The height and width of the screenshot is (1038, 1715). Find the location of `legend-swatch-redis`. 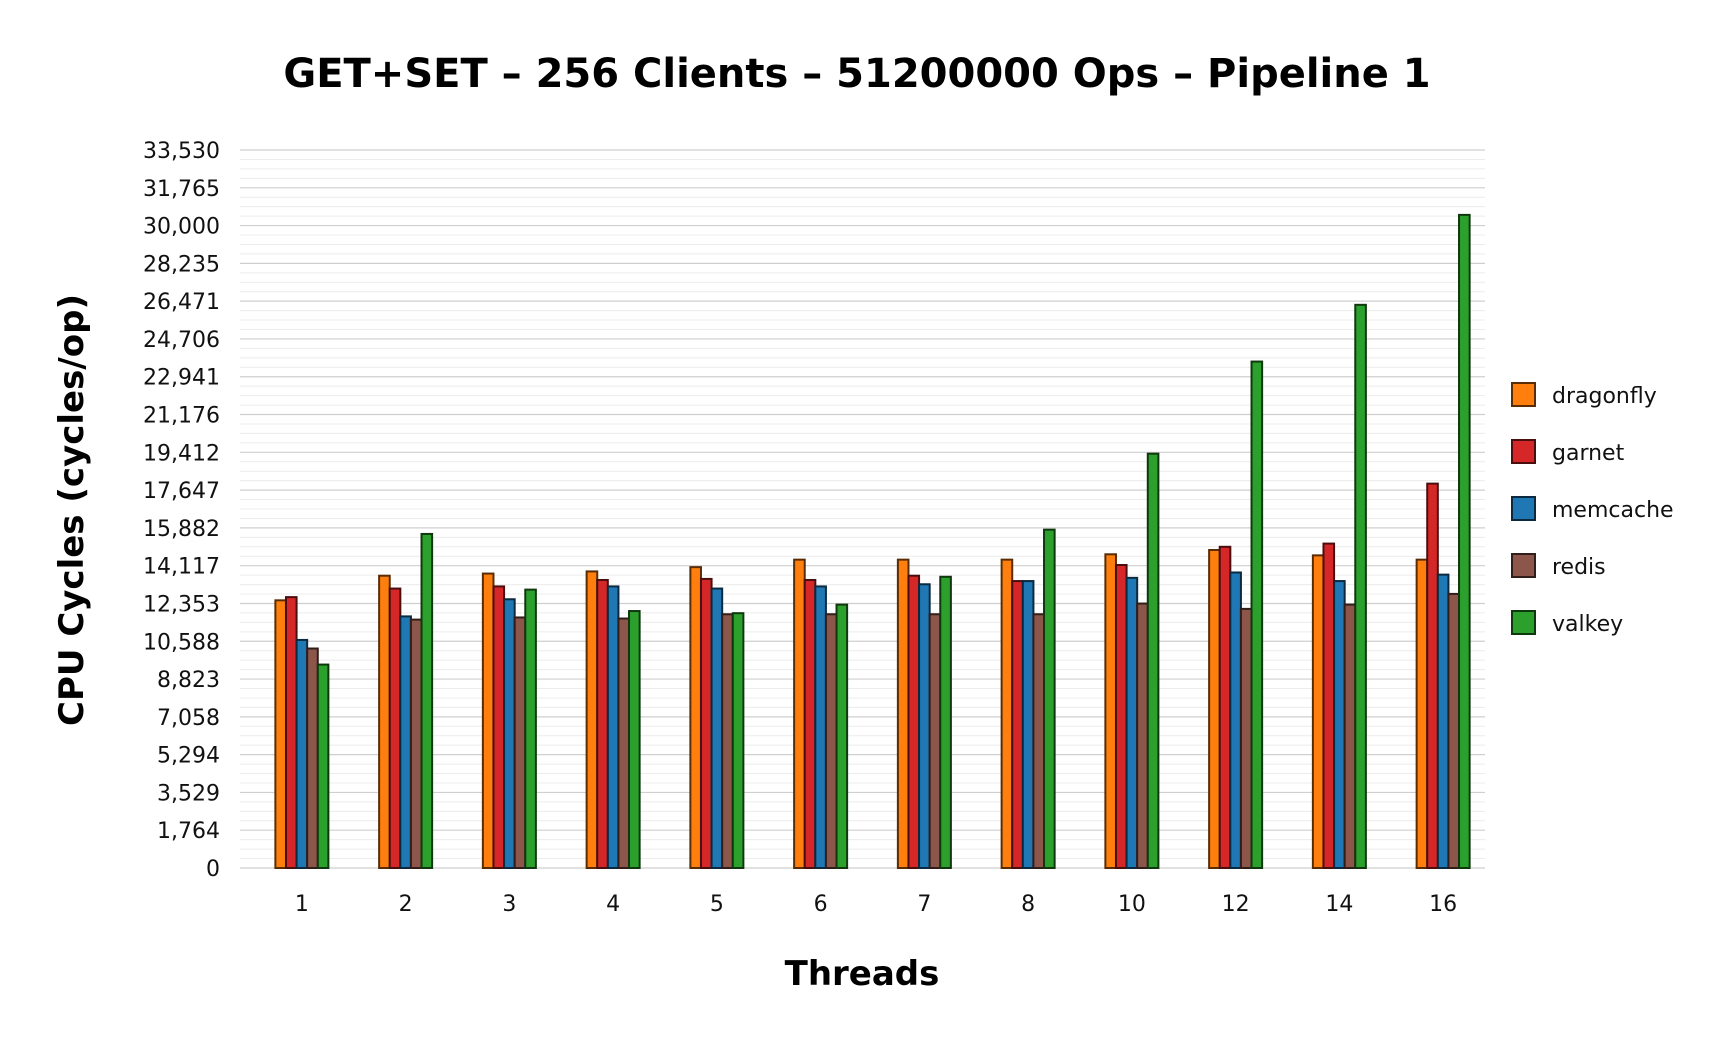

legend-swatch-redis is located at coordinates (1523, 565).